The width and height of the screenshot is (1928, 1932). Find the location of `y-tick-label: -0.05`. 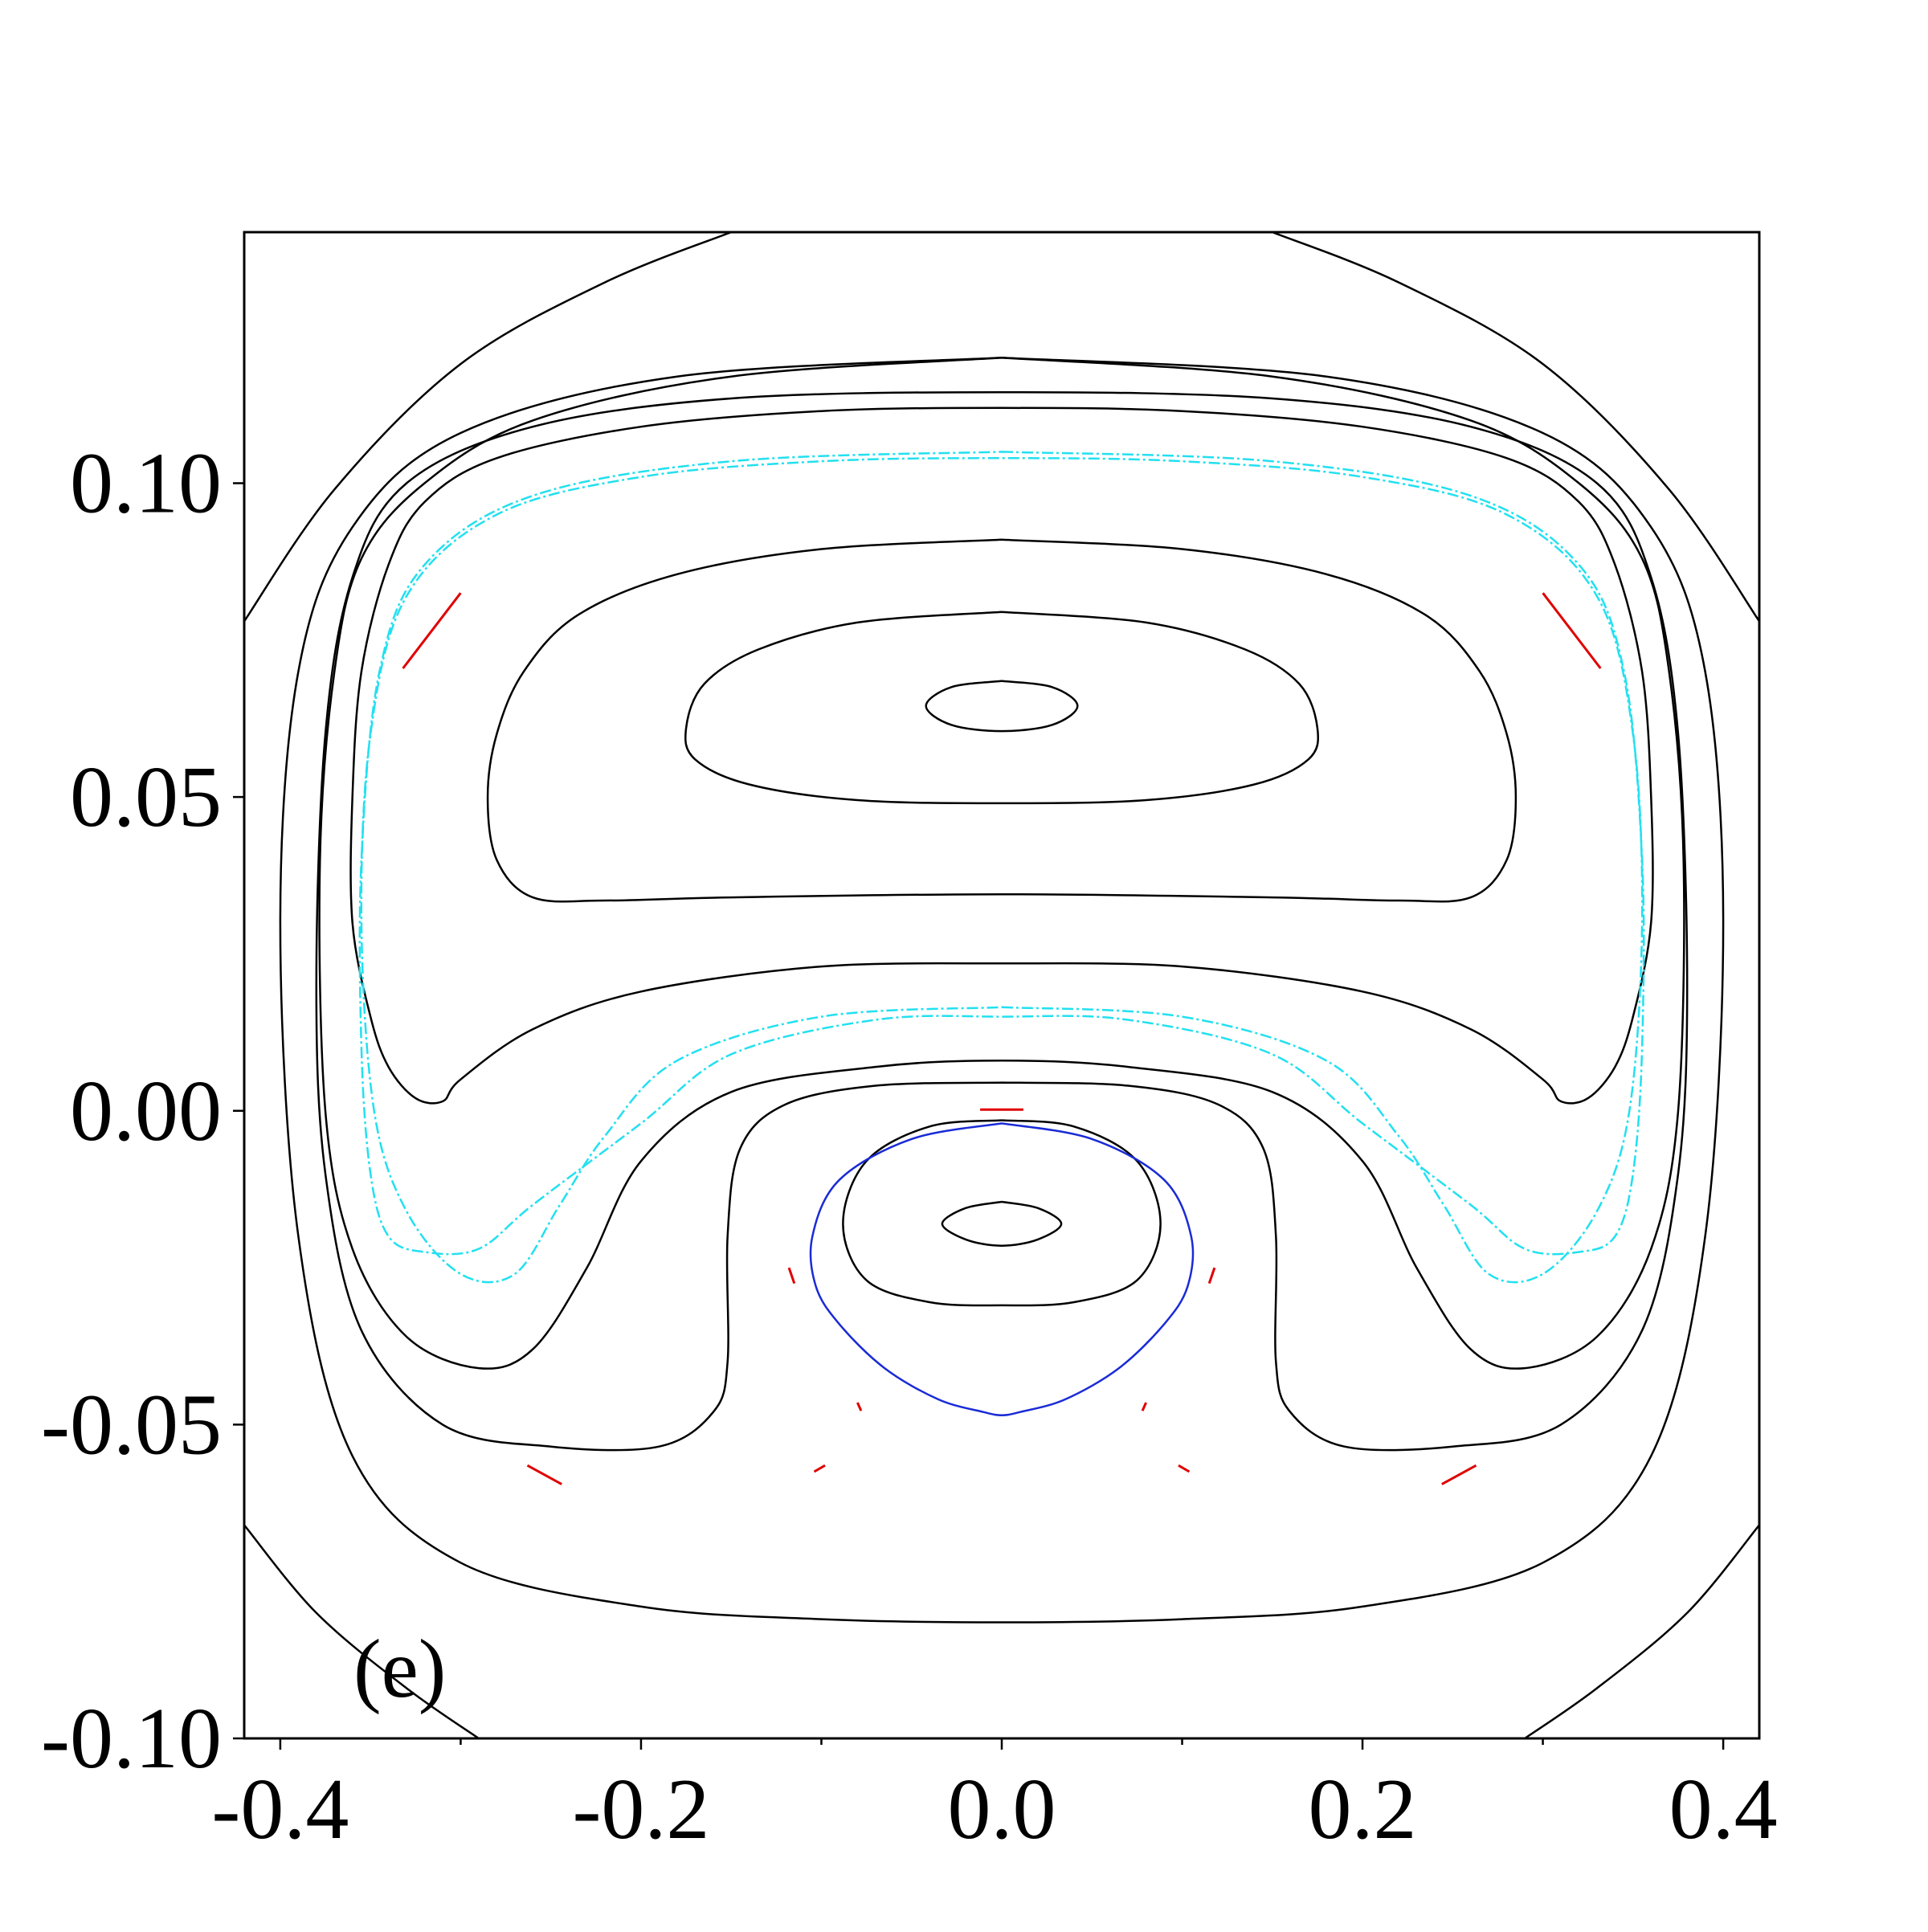

y-tick-label: -0.05 is located at coordinates (131, 1425).